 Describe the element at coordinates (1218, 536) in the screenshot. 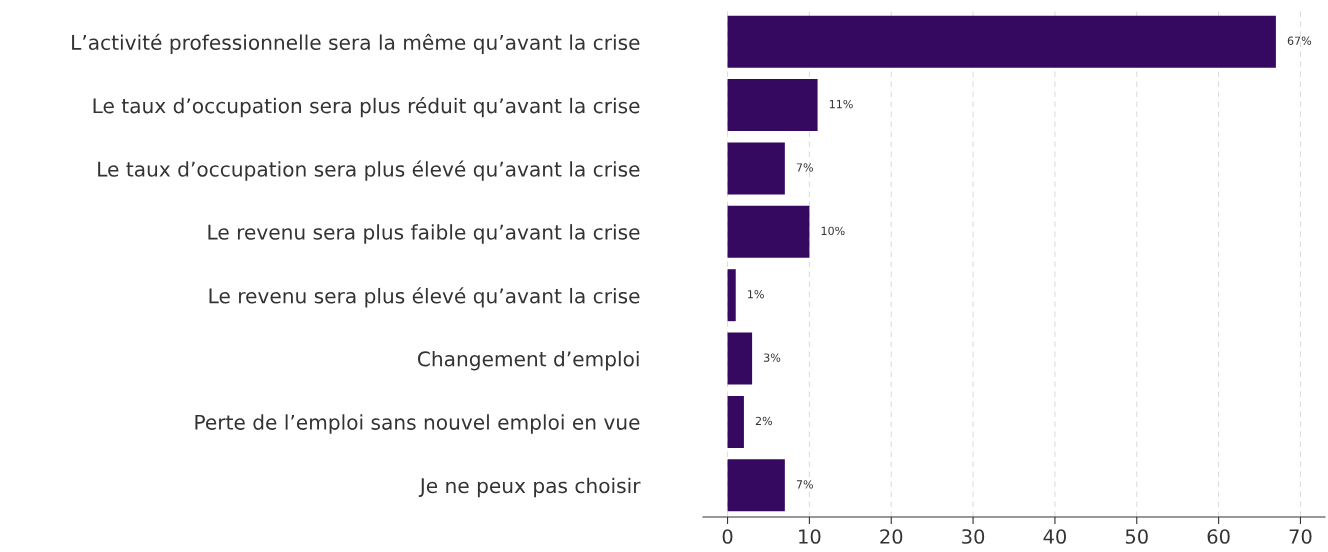

I see `x-tick-label: 60` at that location.